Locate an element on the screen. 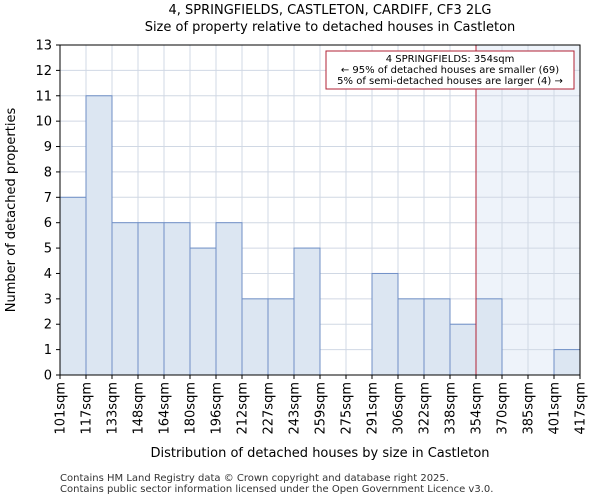 This screenshot has width=600, height=500. x-tick-label: 338sqm is located at coordinates (451, 408).